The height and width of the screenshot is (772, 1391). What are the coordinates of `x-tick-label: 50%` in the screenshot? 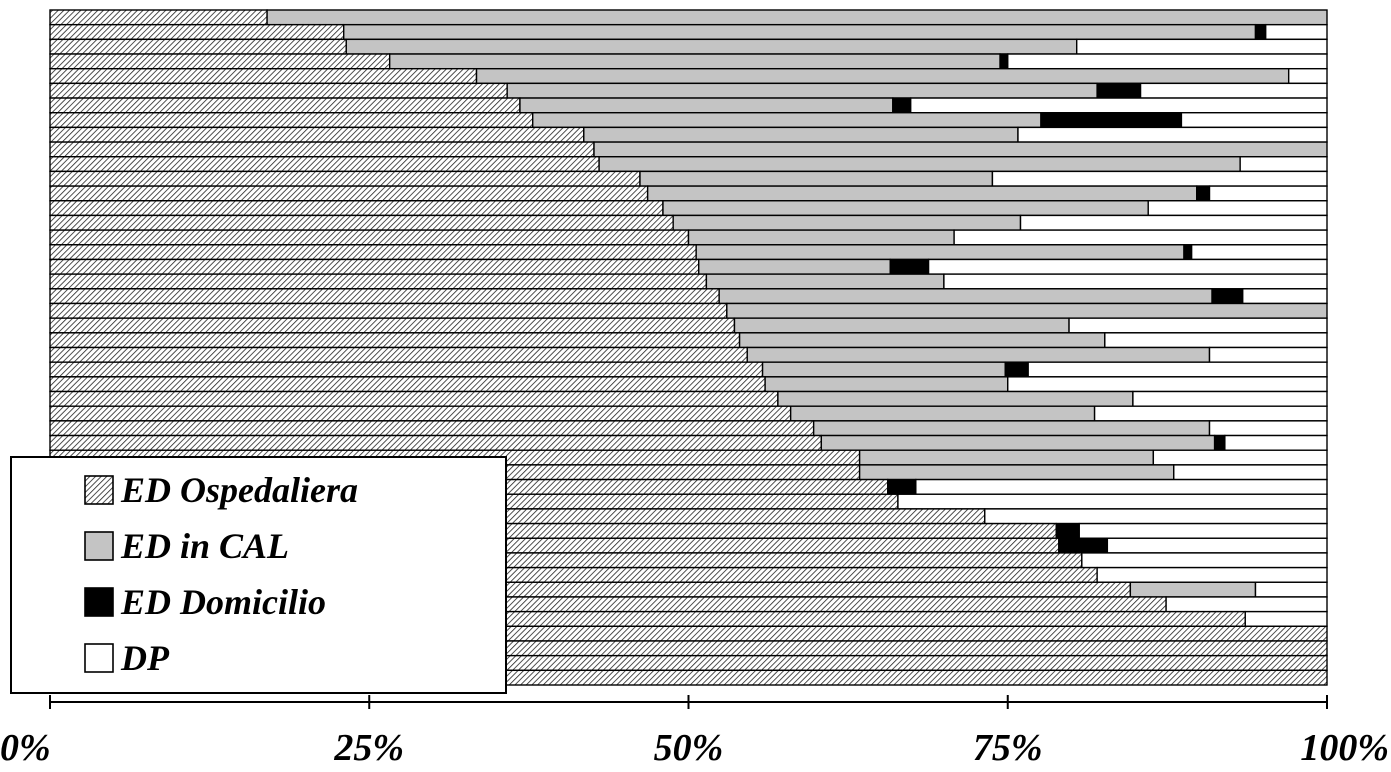 It's located at (689, 748).